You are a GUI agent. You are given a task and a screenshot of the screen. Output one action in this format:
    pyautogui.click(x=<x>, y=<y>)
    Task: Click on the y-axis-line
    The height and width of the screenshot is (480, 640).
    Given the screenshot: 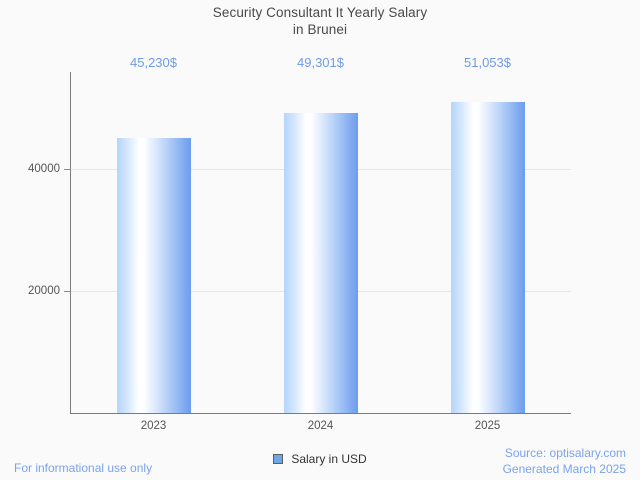 What is the action you would take?
    pyautogui.click(x=70, y=243)
    